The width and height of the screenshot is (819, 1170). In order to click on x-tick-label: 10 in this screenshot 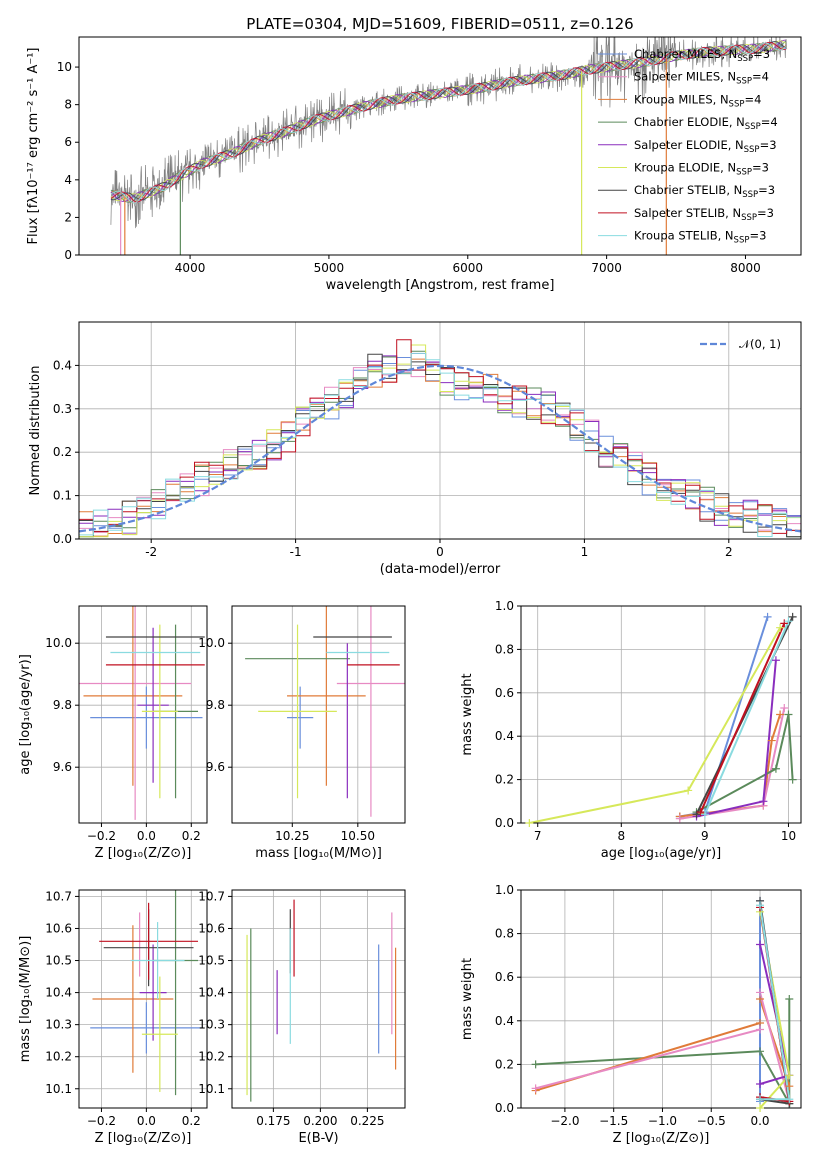, I will do `click(788, 836)`.